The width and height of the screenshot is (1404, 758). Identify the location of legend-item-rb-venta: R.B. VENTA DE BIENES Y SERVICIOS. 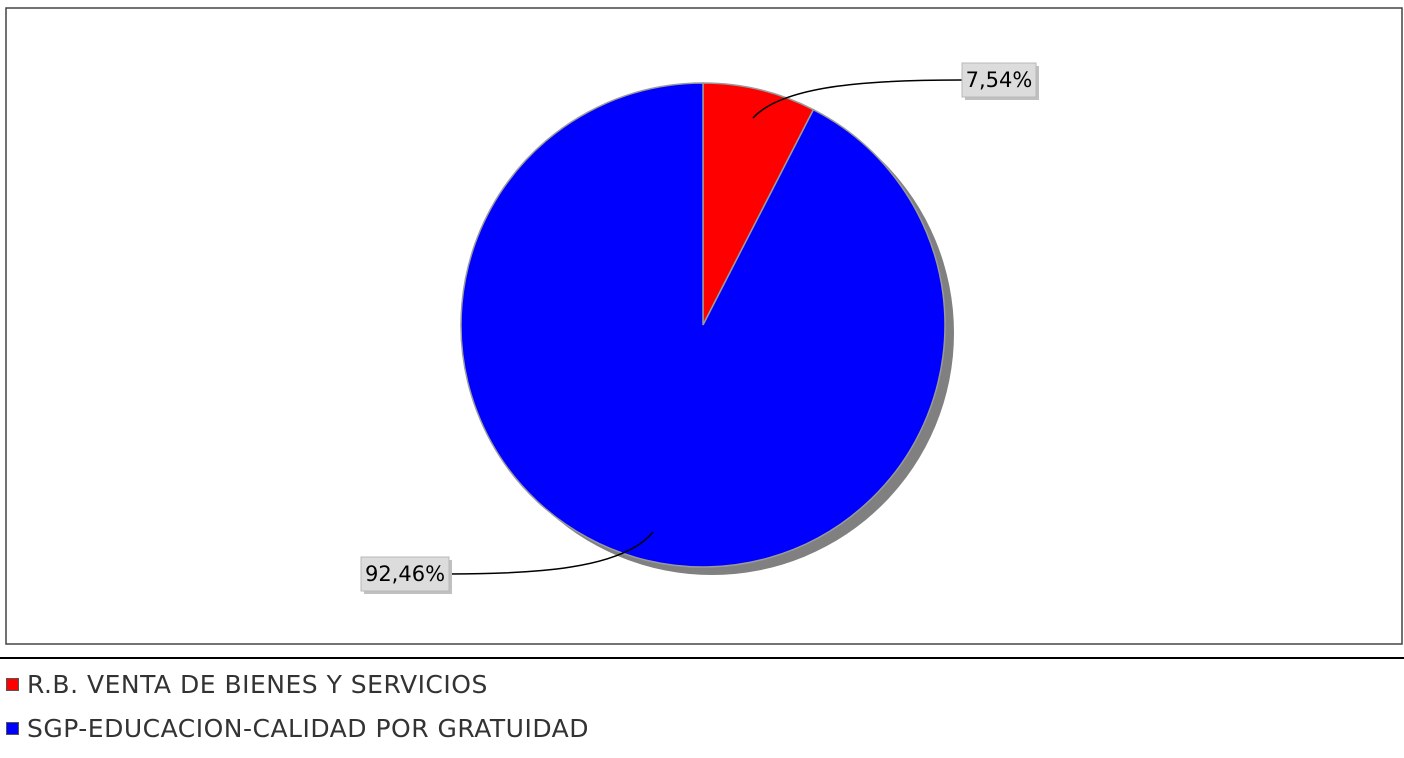
(297, 684).